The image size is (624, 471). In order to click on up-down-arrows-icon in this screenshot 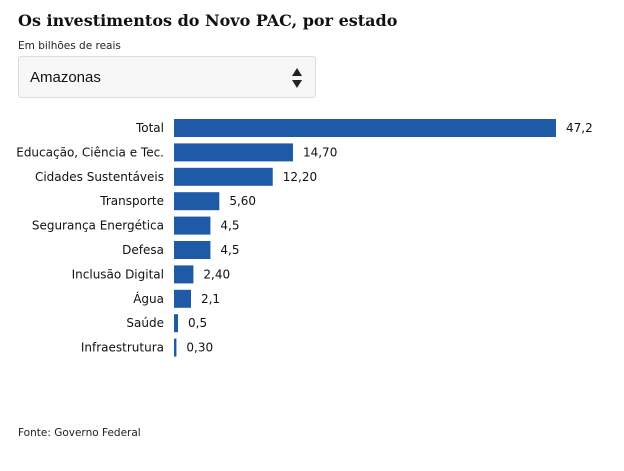, I will do `click(297, 78)`.